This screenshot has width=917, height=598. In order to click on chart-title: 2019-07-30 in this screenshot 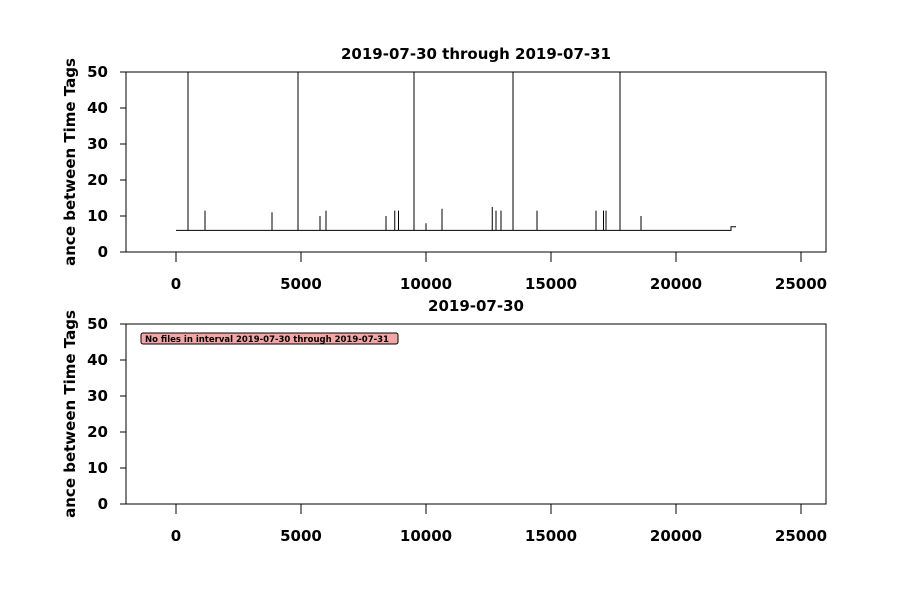, I will do `click(476, 306)`.